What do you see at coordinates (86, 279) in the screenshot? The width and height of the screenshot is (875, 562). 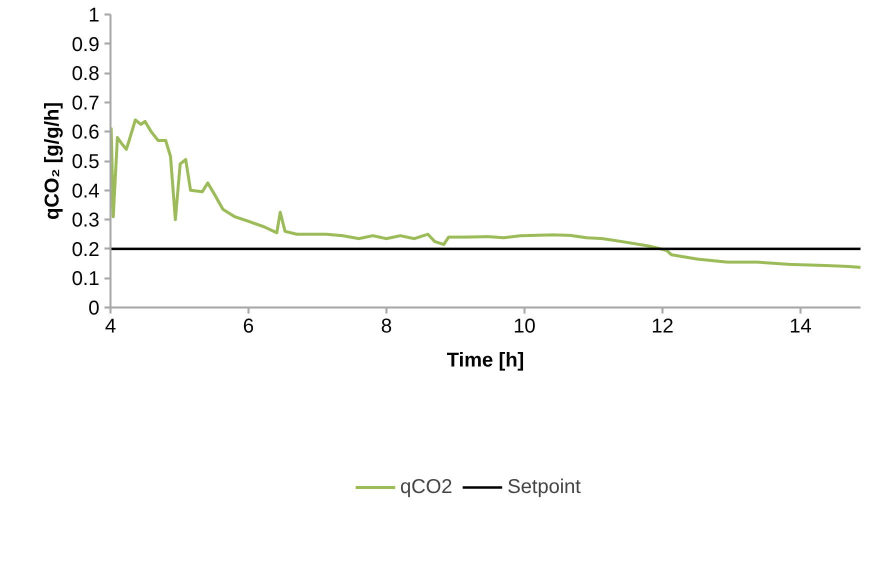 I see `y-tick-label: 0.1` at bounding box center [86, 279].